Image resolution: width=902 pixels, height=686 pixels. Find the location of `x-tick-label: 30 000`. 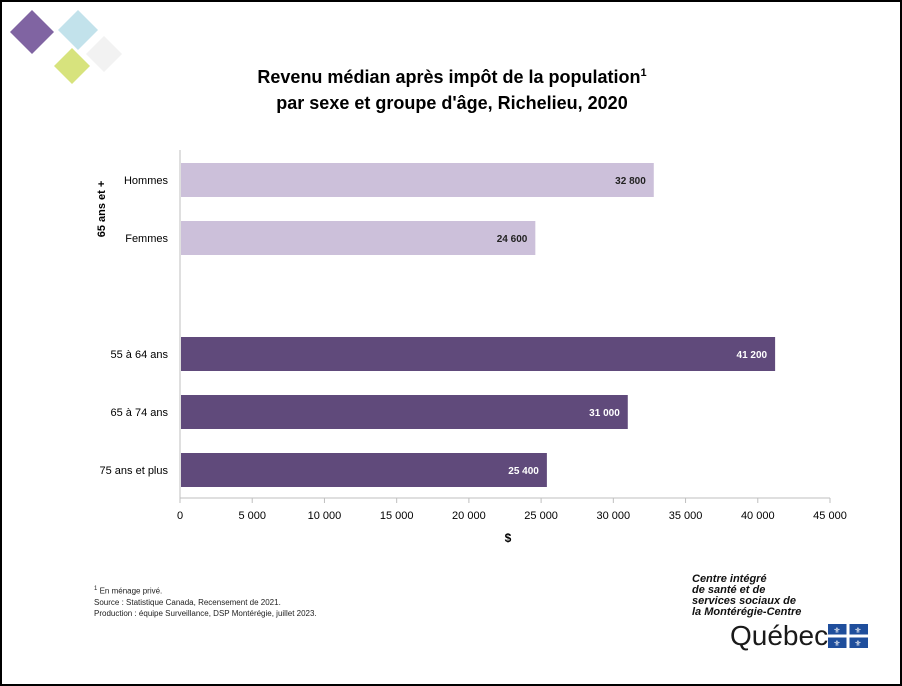

x-tick-label: 30 000 is located at coordinates (614, 516).